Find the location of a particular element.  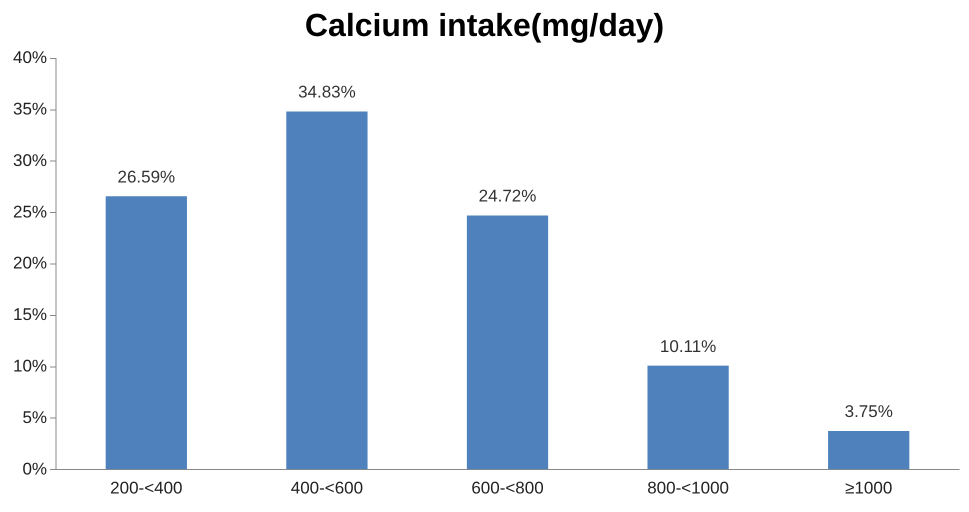

x-tick-label: 200-<400 is located at coordinates (146, 488).